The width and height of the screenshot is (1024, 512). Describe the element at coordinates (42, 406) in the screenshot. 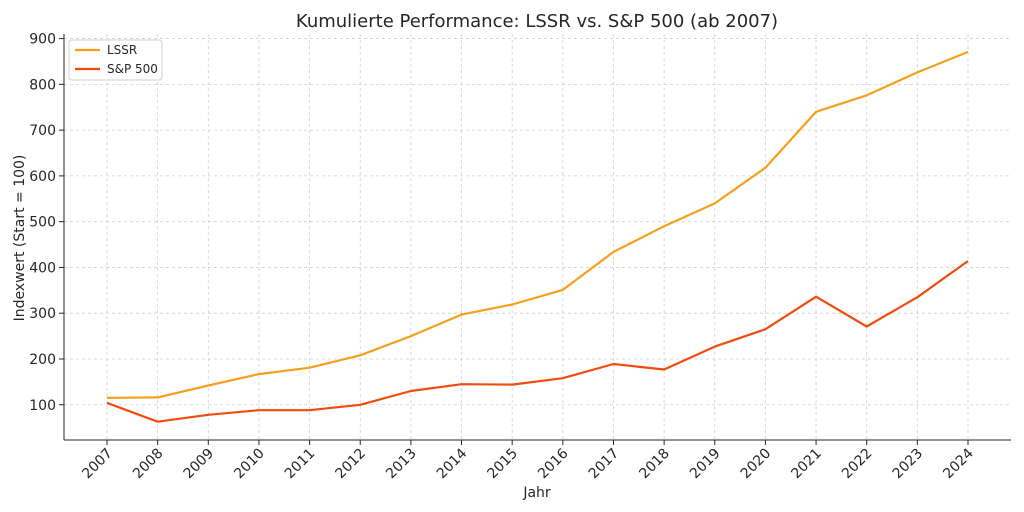

I see `y-tick-label: 100` at that location.